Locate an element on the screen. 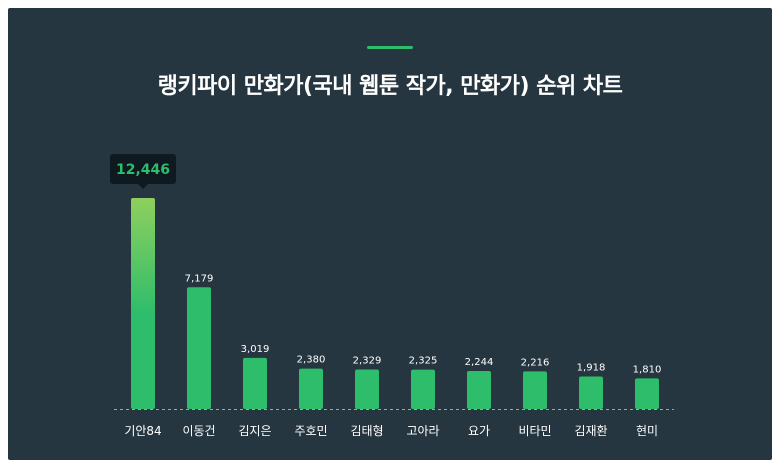  category-label-8: 김재환 is located at coordinates (590, 431).